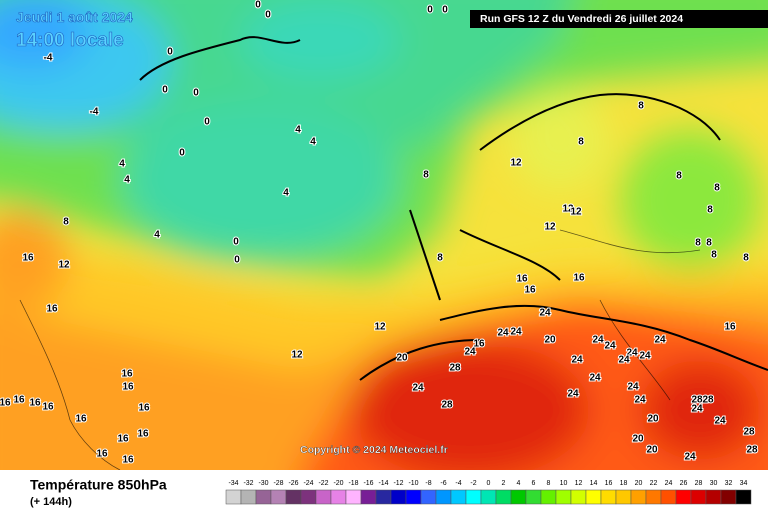 The height and width of the screenshot is (512, 768). Describe the element at coordinates (338, 483) in the screenshot. I see `scale-label: -20` at that location.